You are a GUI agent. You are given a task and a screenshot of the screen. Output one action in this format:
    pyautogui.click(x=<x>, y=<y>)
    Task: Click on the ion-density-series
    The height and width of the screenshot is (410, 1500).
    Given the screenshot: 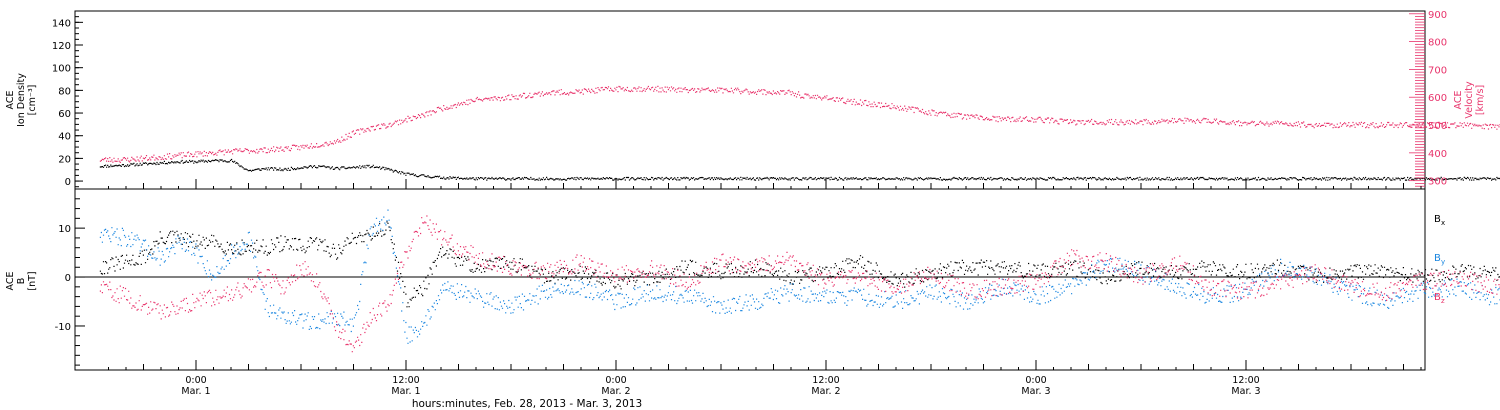 What is the action you would take?
    pyautogui.click(x=799, y=169)
    